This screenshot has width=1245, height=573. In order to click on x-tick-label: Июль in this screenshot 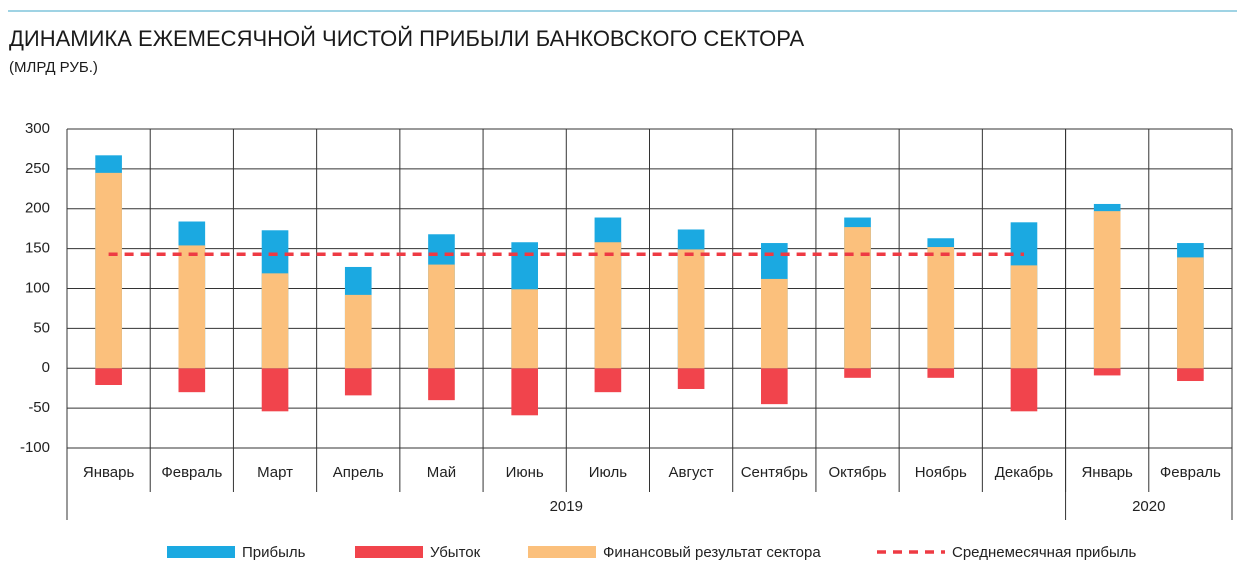, I will do `click(608, 472)`.